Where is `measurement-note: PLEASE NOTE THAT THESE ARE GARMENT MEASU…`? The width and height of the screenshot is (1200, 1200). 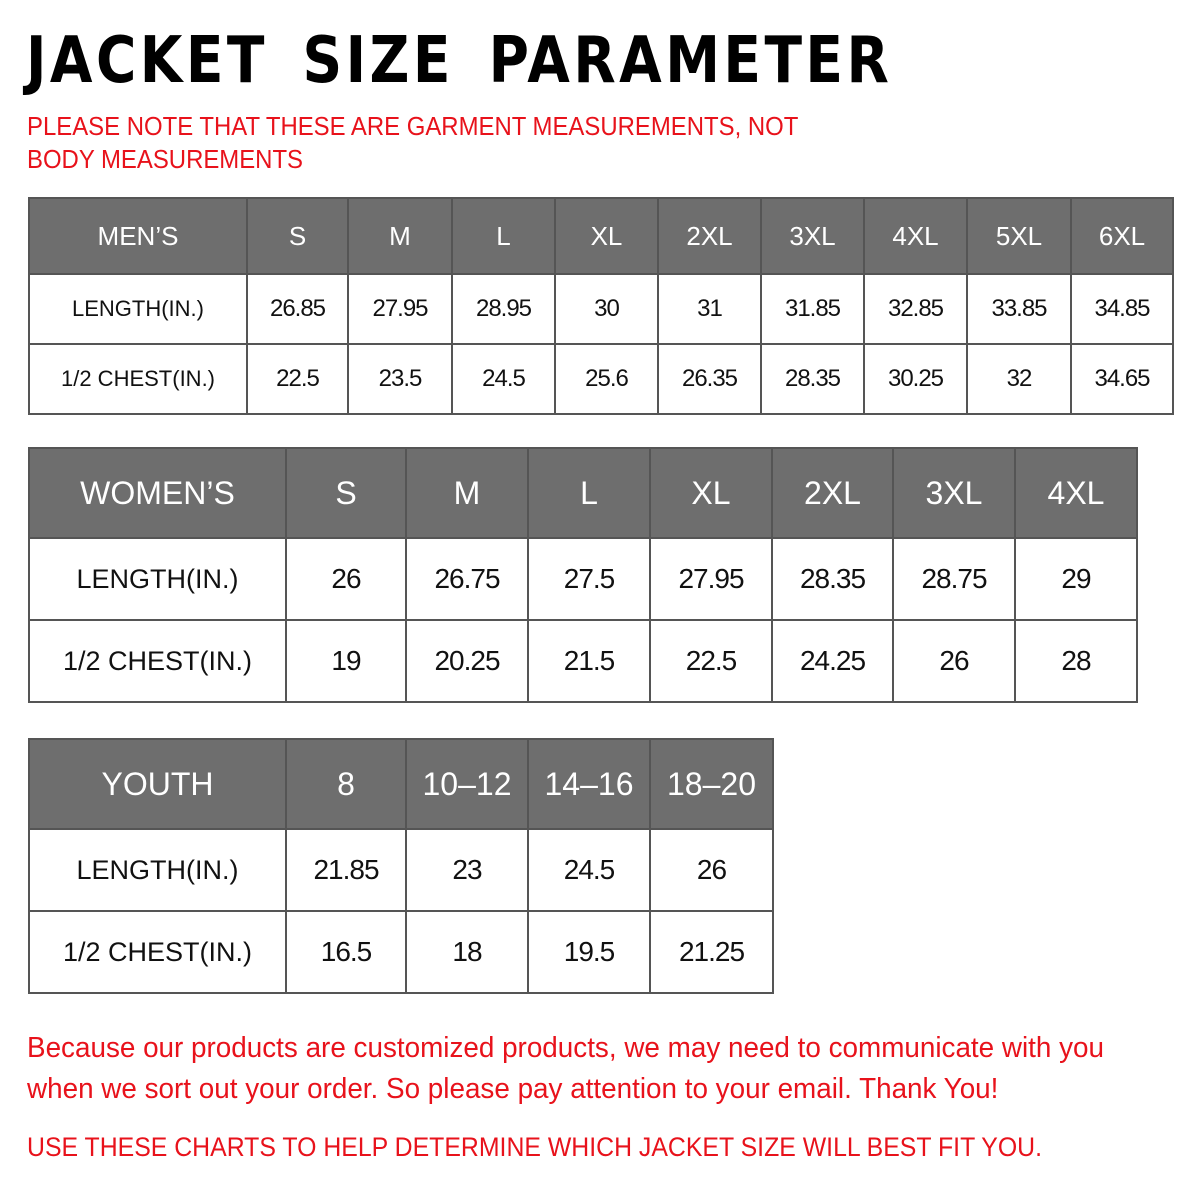
measurement-note: PLEASE NOTE THAT THESE ARE GARMENT MEASU… is located at coordinates (412, 142).